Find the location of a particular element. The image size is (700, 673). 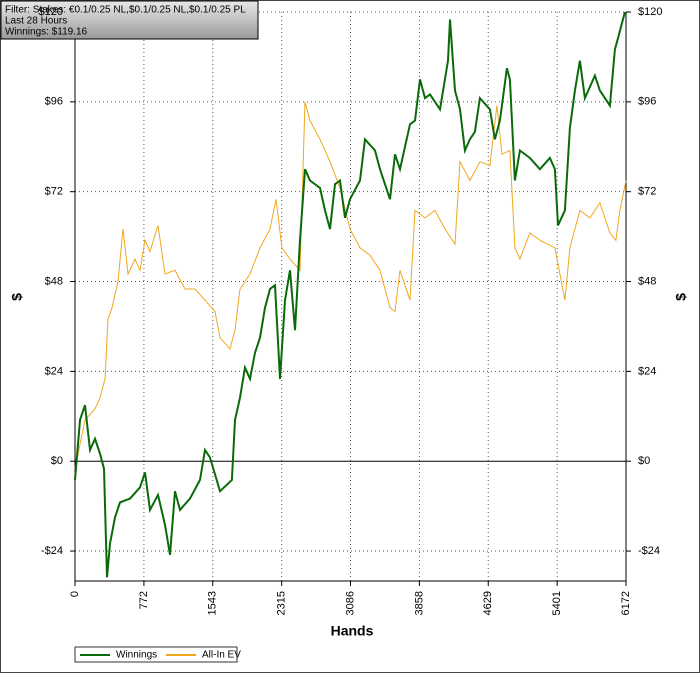

y2-axis-label: $ is located at coordinates (681, 297).